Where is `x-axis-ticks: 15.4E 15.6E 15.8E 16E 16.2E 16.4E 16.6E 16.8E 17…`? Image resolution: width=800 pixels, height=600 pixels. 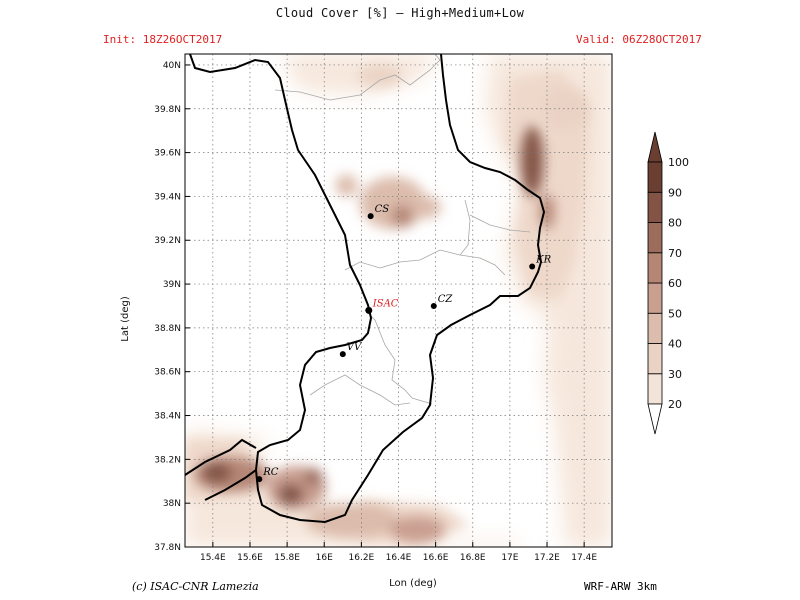 x-axis-ticks: 15.4E 15.6E 15.8E 16E 16.2E 16.4E 16.6E 16.8E 17… is located at coordinates (398, 552).